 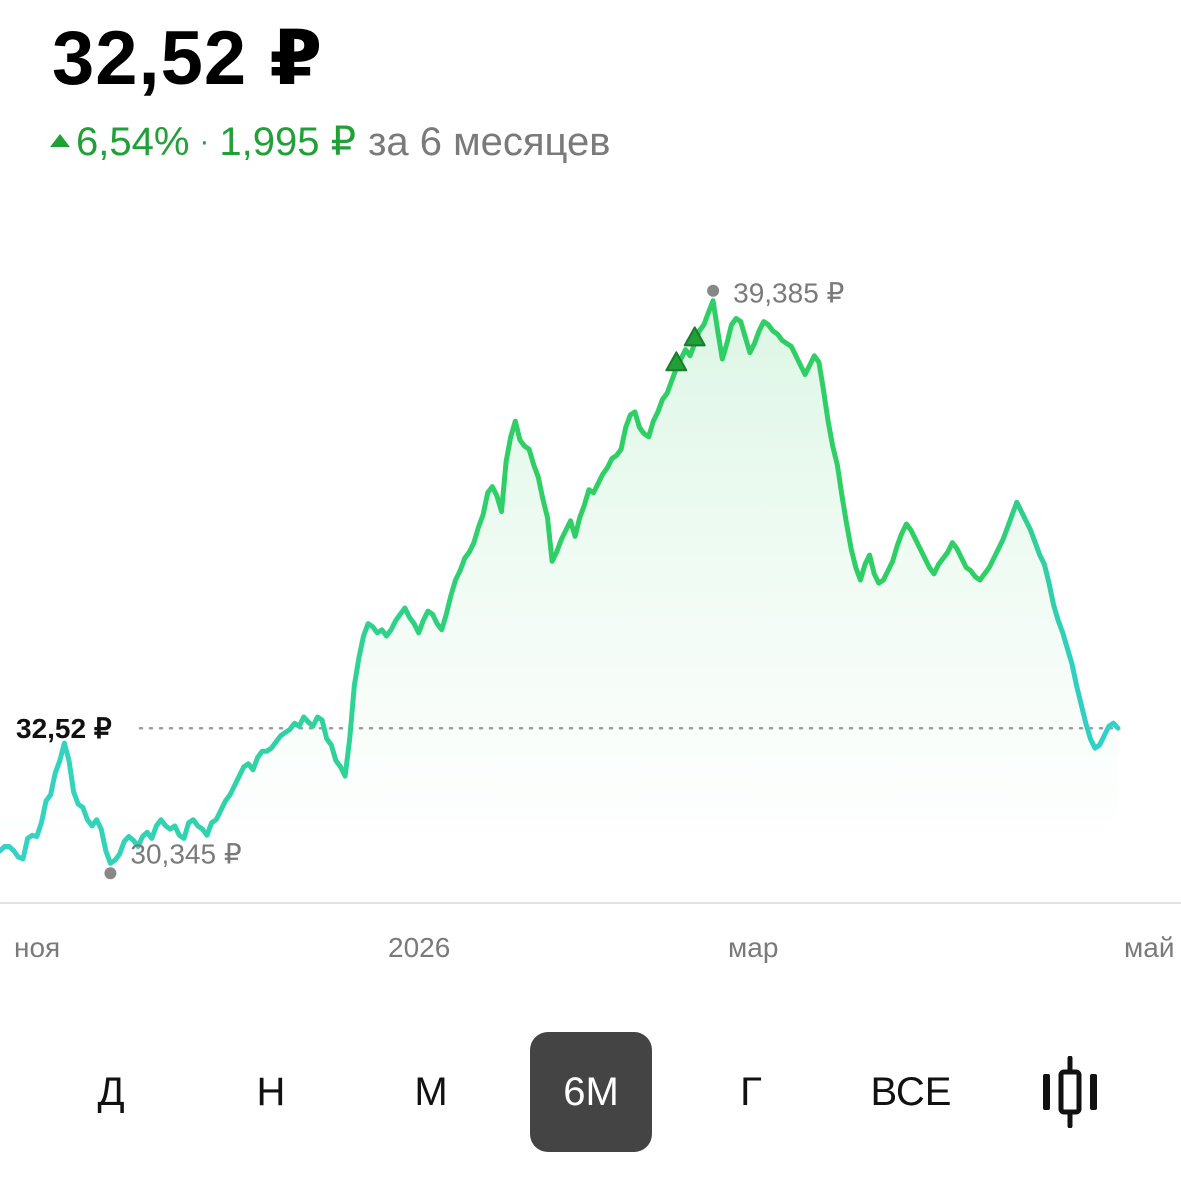 I want to click on candlestick-toggle-button, so click(x=1070, y=1092).